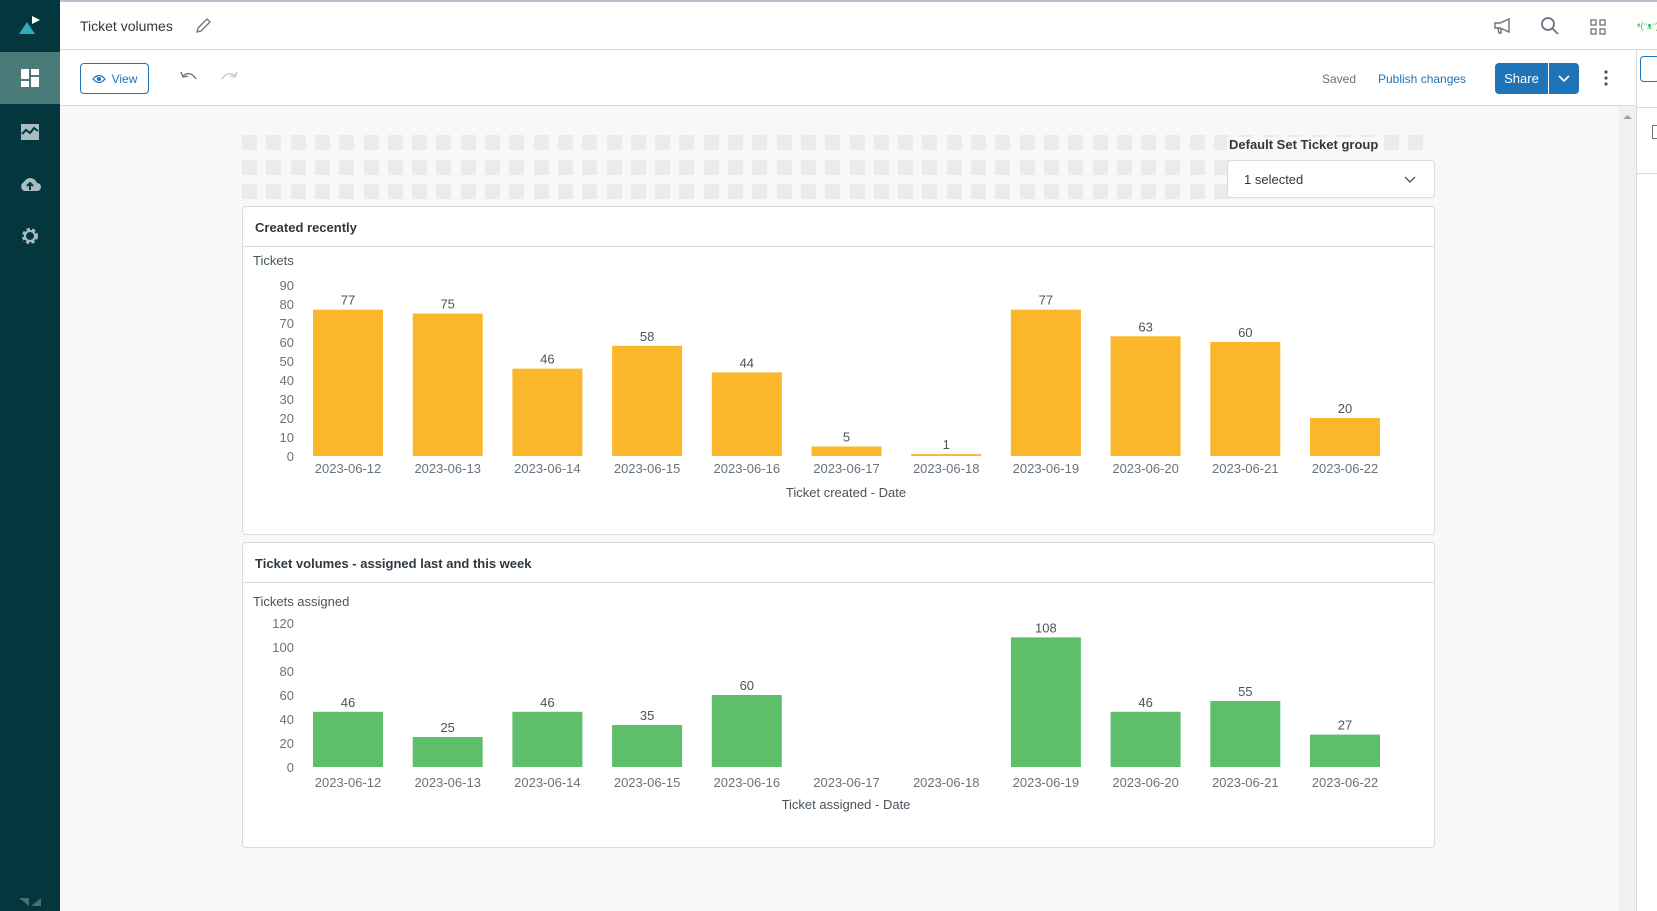 This screenshot has height=911, width=1657. Describe the element at coordinates (1627, 117) in the screenshot. I see `scroll-up-icon` at that location.